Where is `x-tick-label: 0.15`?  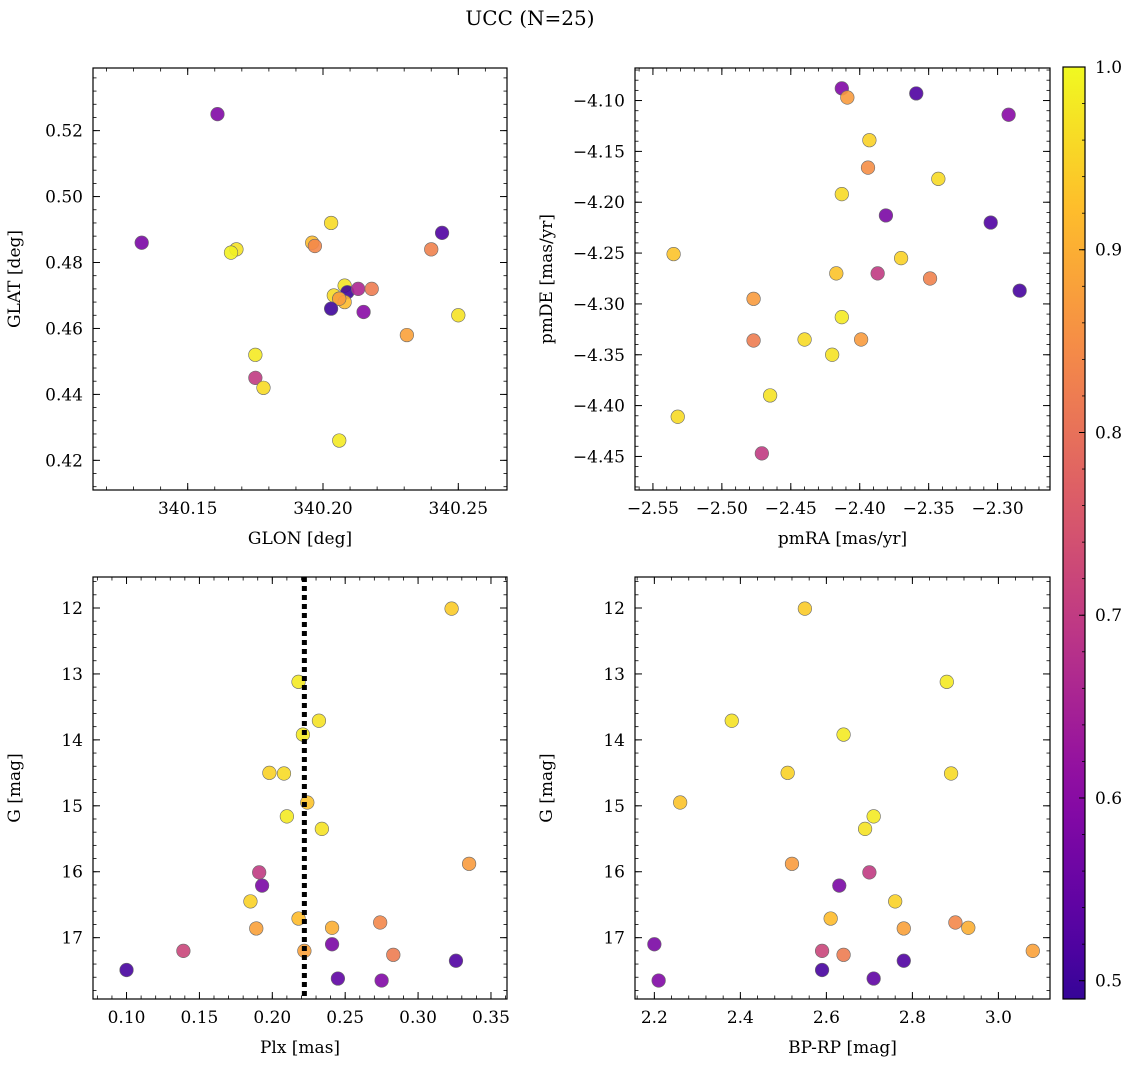
x-tick-label: 0.15 is located at coordinates (199, 1018).